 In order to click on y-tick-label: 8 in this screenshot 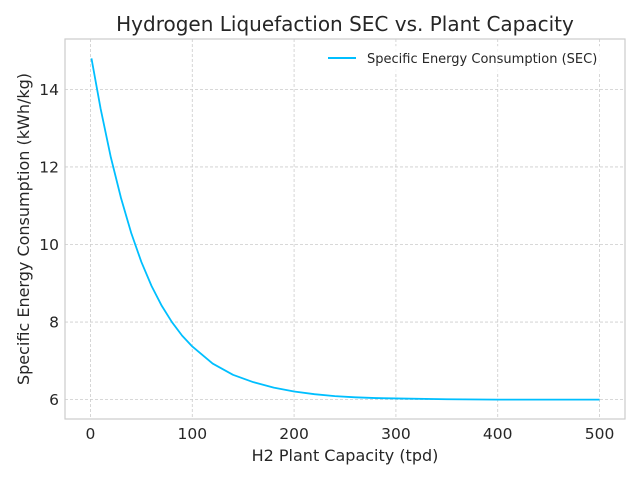, I will do `click(54, 323)`.